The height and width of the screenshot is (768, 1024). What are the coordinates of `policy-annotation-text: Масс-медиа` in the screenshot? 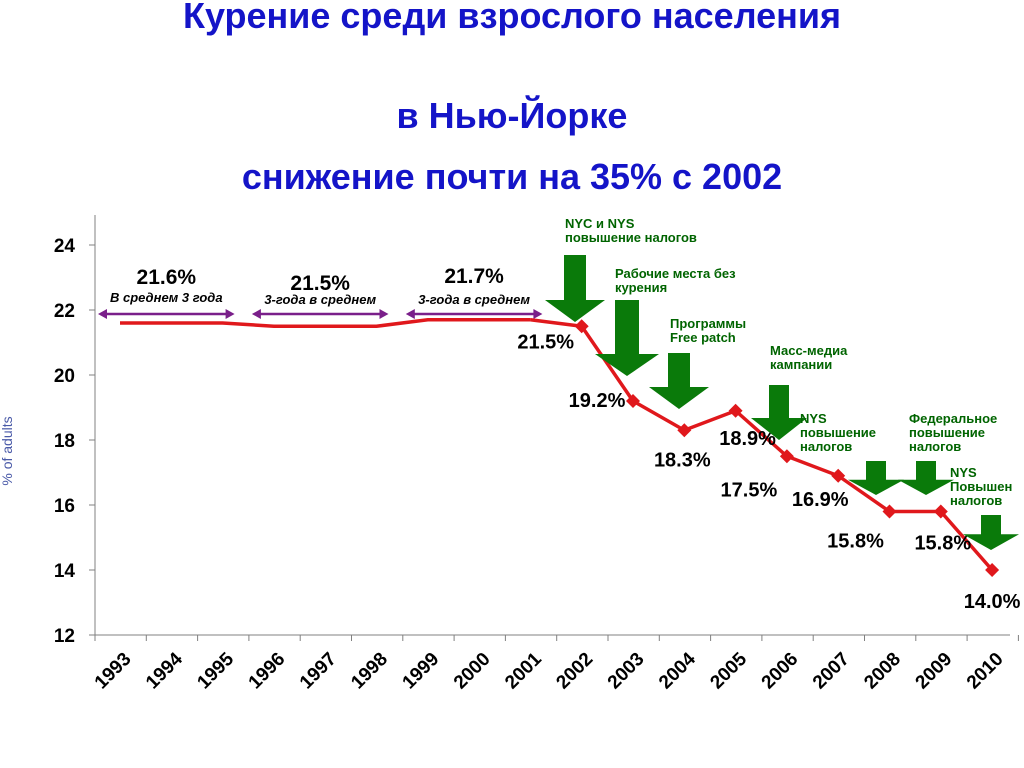 It's located at (809, 350).